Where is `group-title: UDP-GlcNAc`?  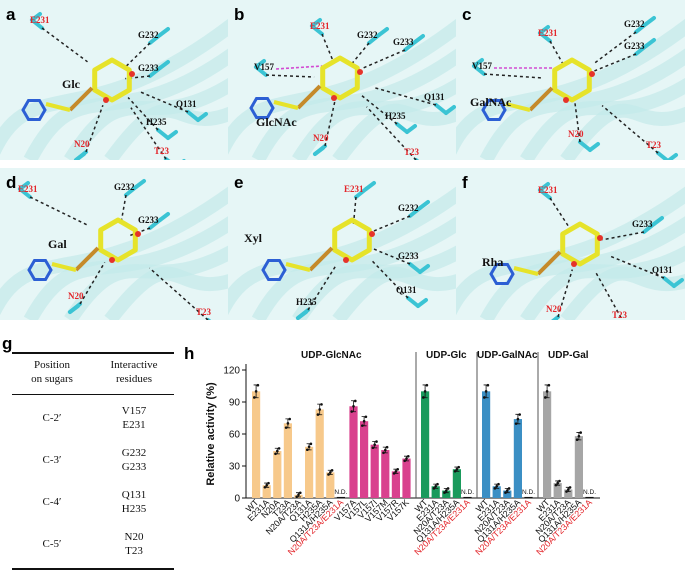
group-title: UDP-GlcNAc is located at coordinates (331, 355).